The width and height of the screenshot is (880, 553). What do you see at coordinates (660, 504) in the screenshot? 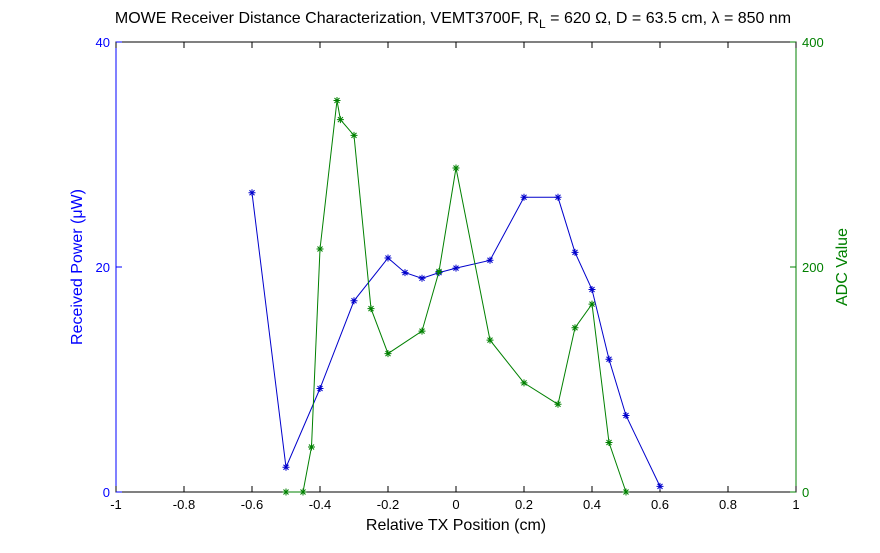
I see `x-tick-label: 0.6` at bounding box center [660, 504].